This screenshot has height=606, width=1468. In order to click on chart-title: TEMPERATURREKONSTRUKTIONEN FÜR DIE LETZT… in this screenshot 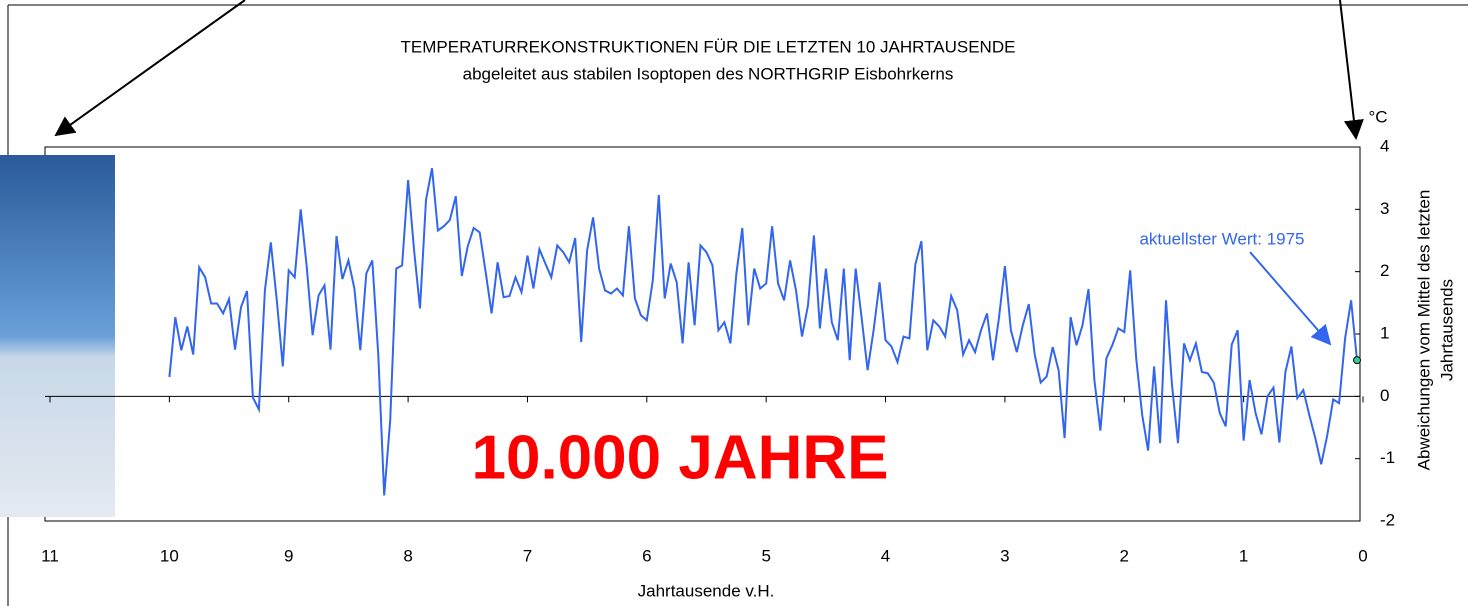, I will do `click(708, 46)`.